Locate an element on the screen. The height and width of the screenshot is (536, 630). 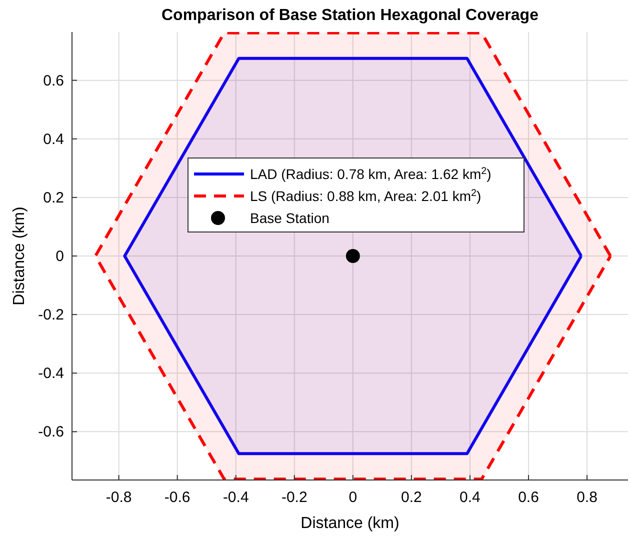
y-tick-label: 0.4 is located at coordinates (53, 139).